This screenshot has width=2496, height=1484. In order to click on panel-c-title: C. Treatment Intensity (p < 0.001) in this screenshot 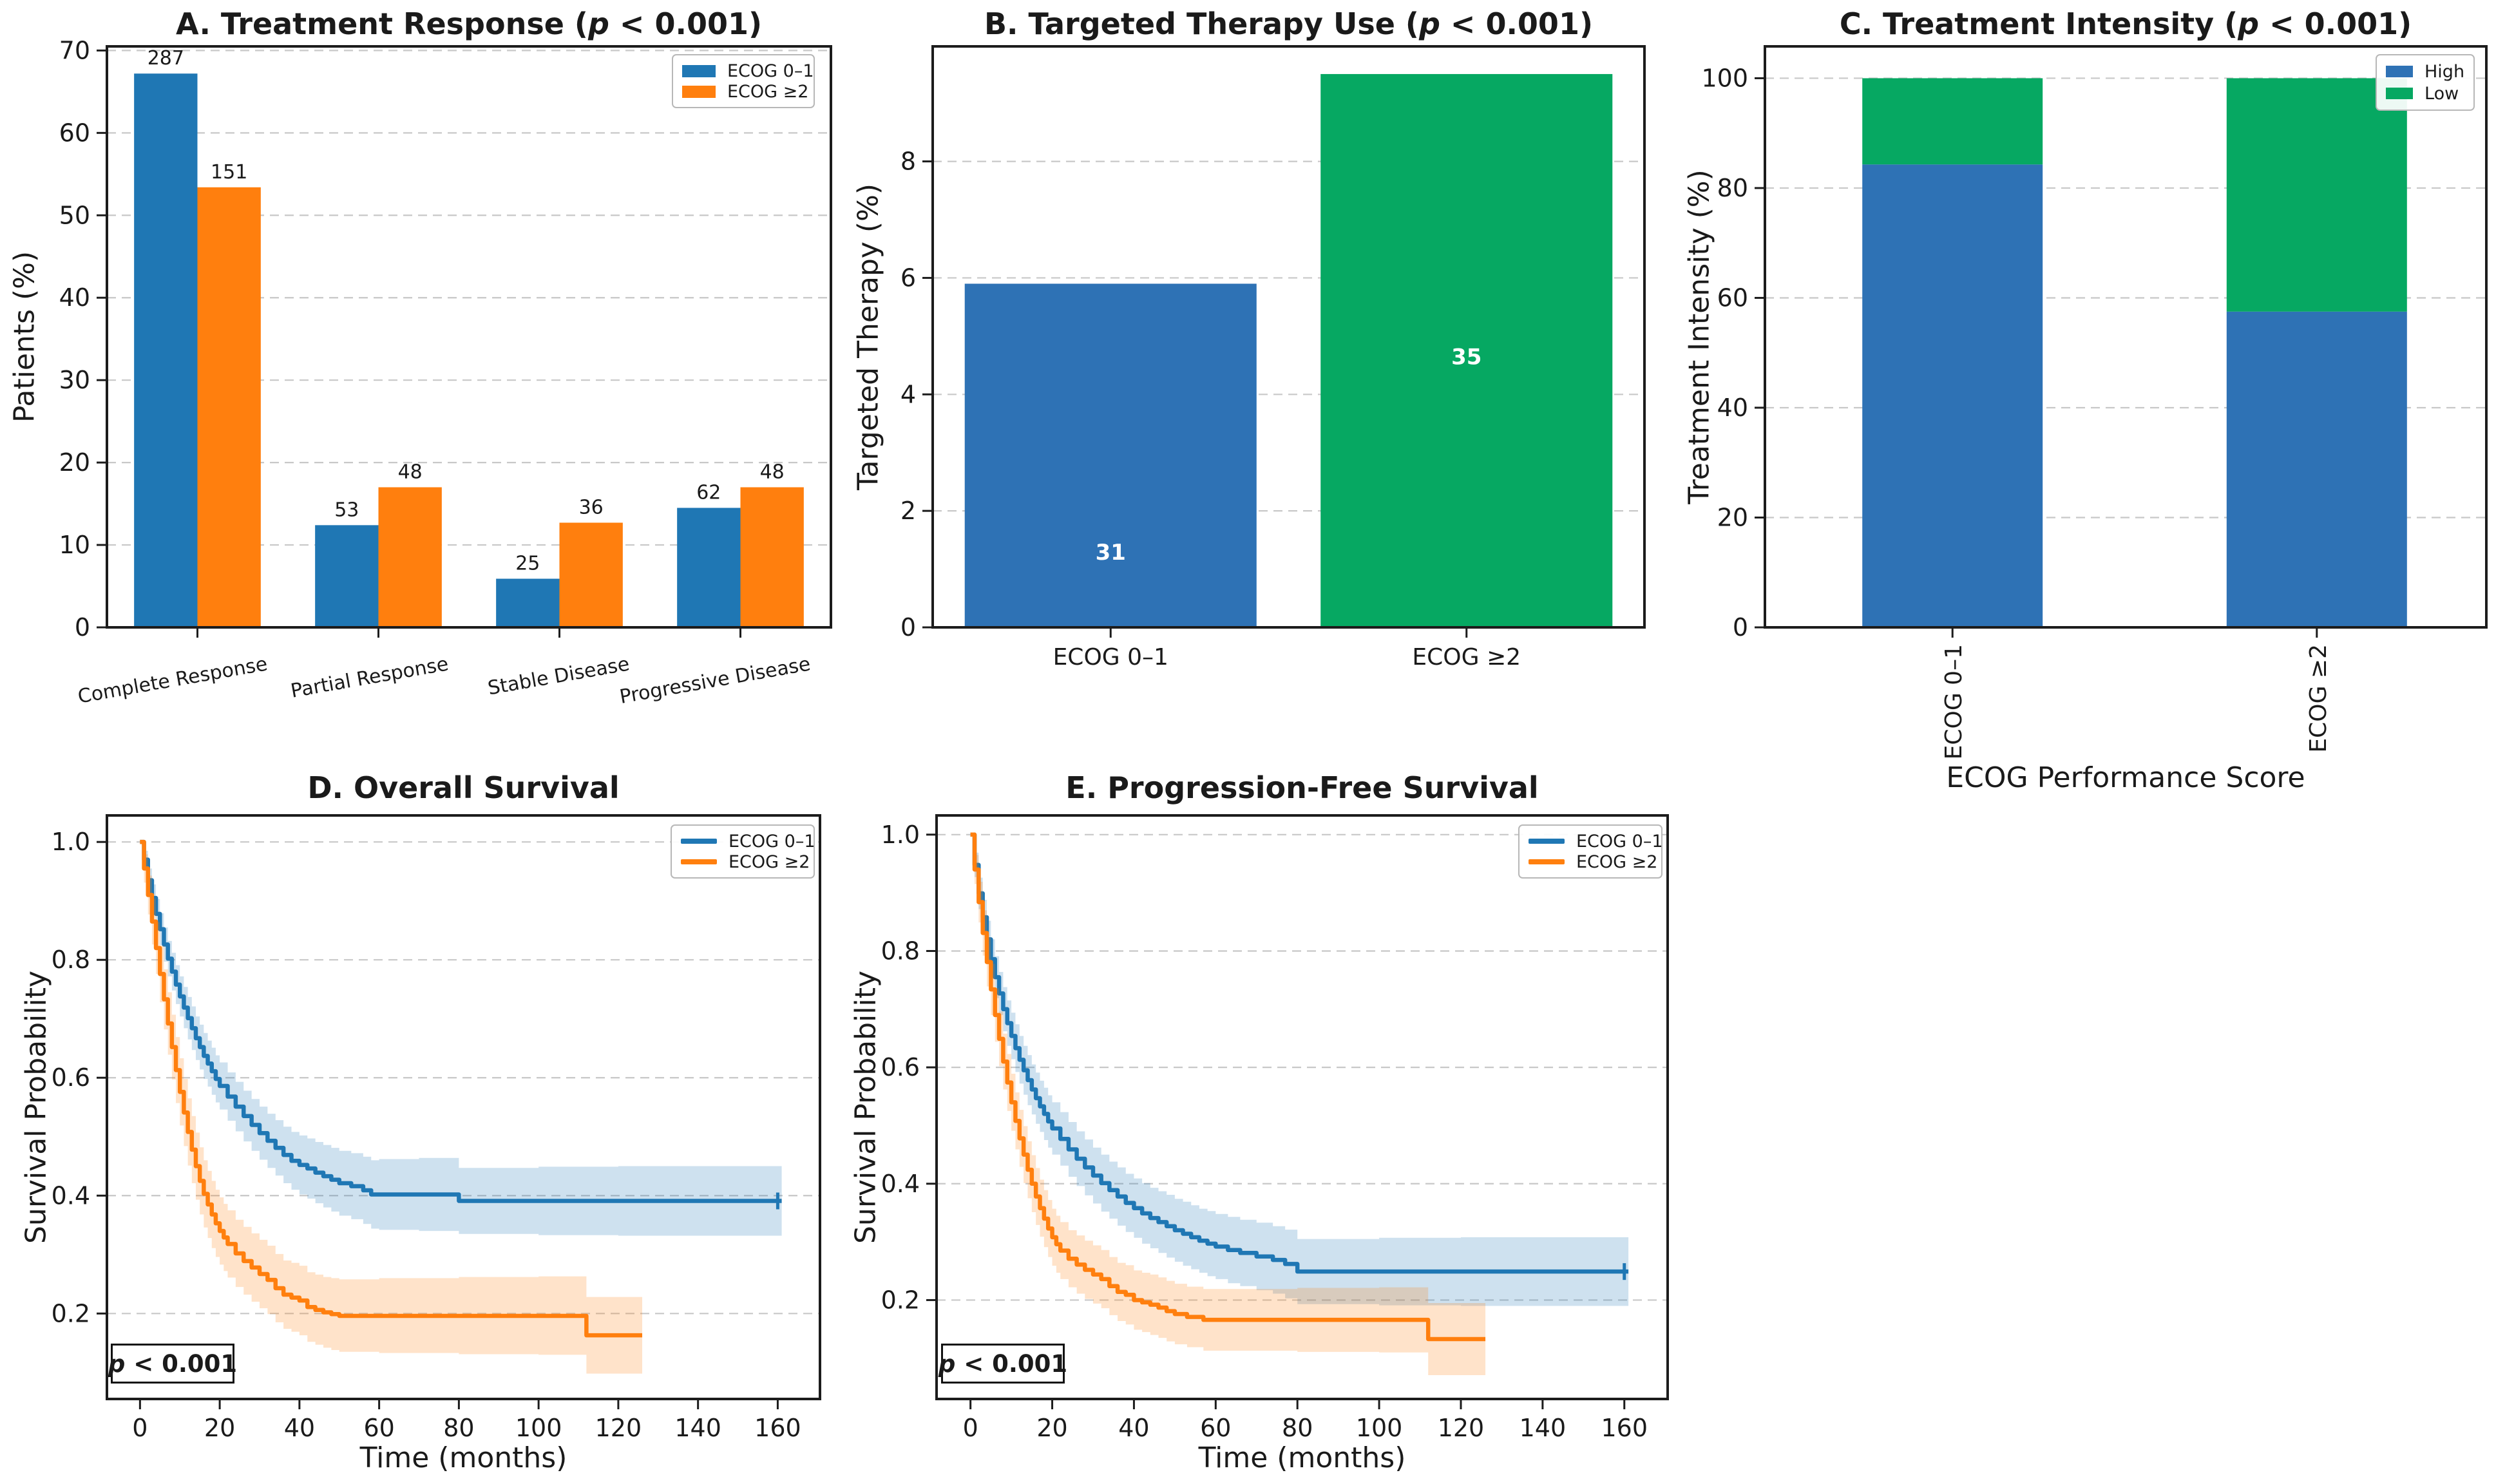, I will do `click(2125, 23)`.